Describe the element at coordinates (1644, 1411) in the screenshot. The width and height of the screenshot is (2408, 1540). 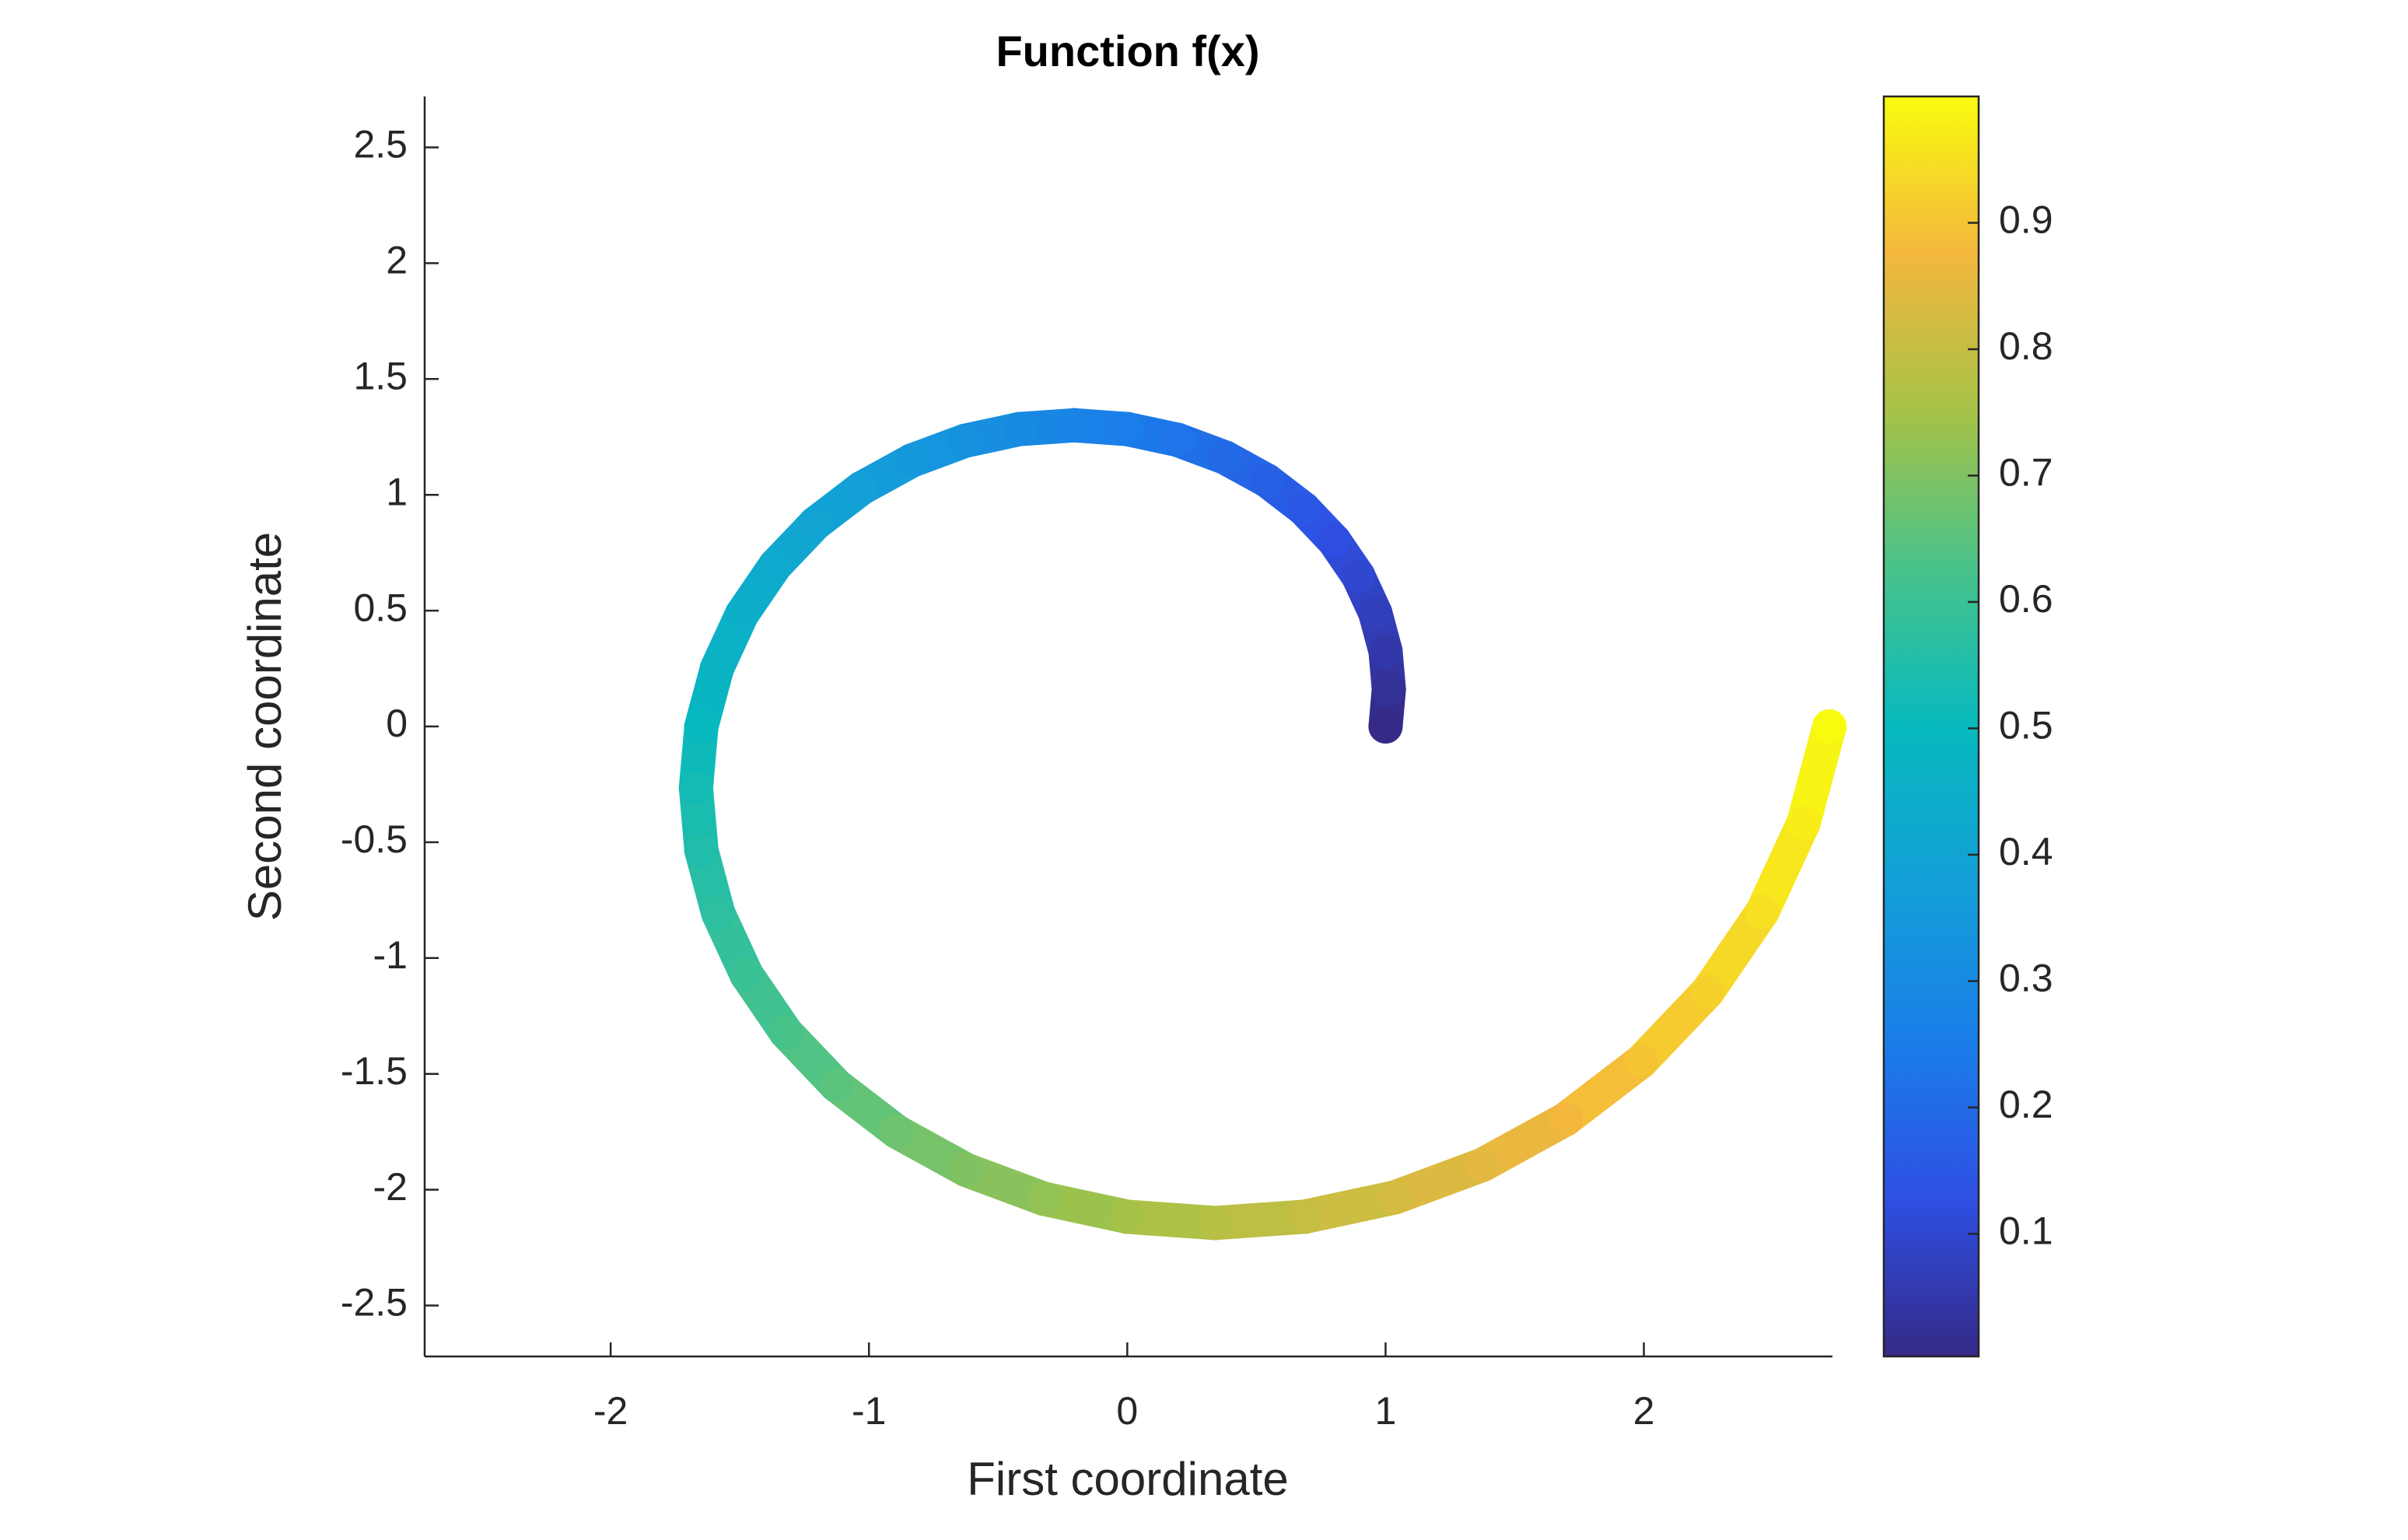
I see `x-tick-label: 2` at that location.